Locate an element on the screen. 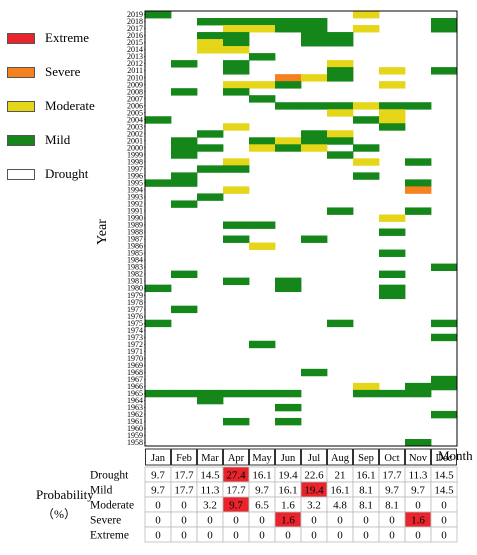  heatmap-cell-2009-apr is located at coordinates (236, 85).